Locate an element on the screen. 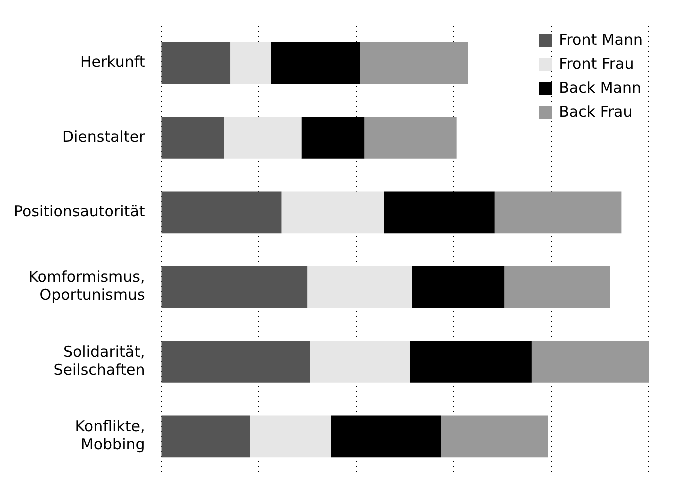 This screenshot has height=491, width=699. legend-label: Back Mann is located at coordinates (600, 87).